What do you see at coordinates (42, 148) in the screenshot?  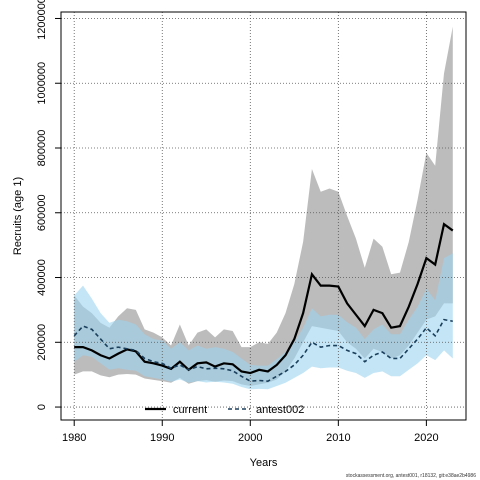 I see `y-tick-label-800000: 800000` at bounding box center [42, 148].